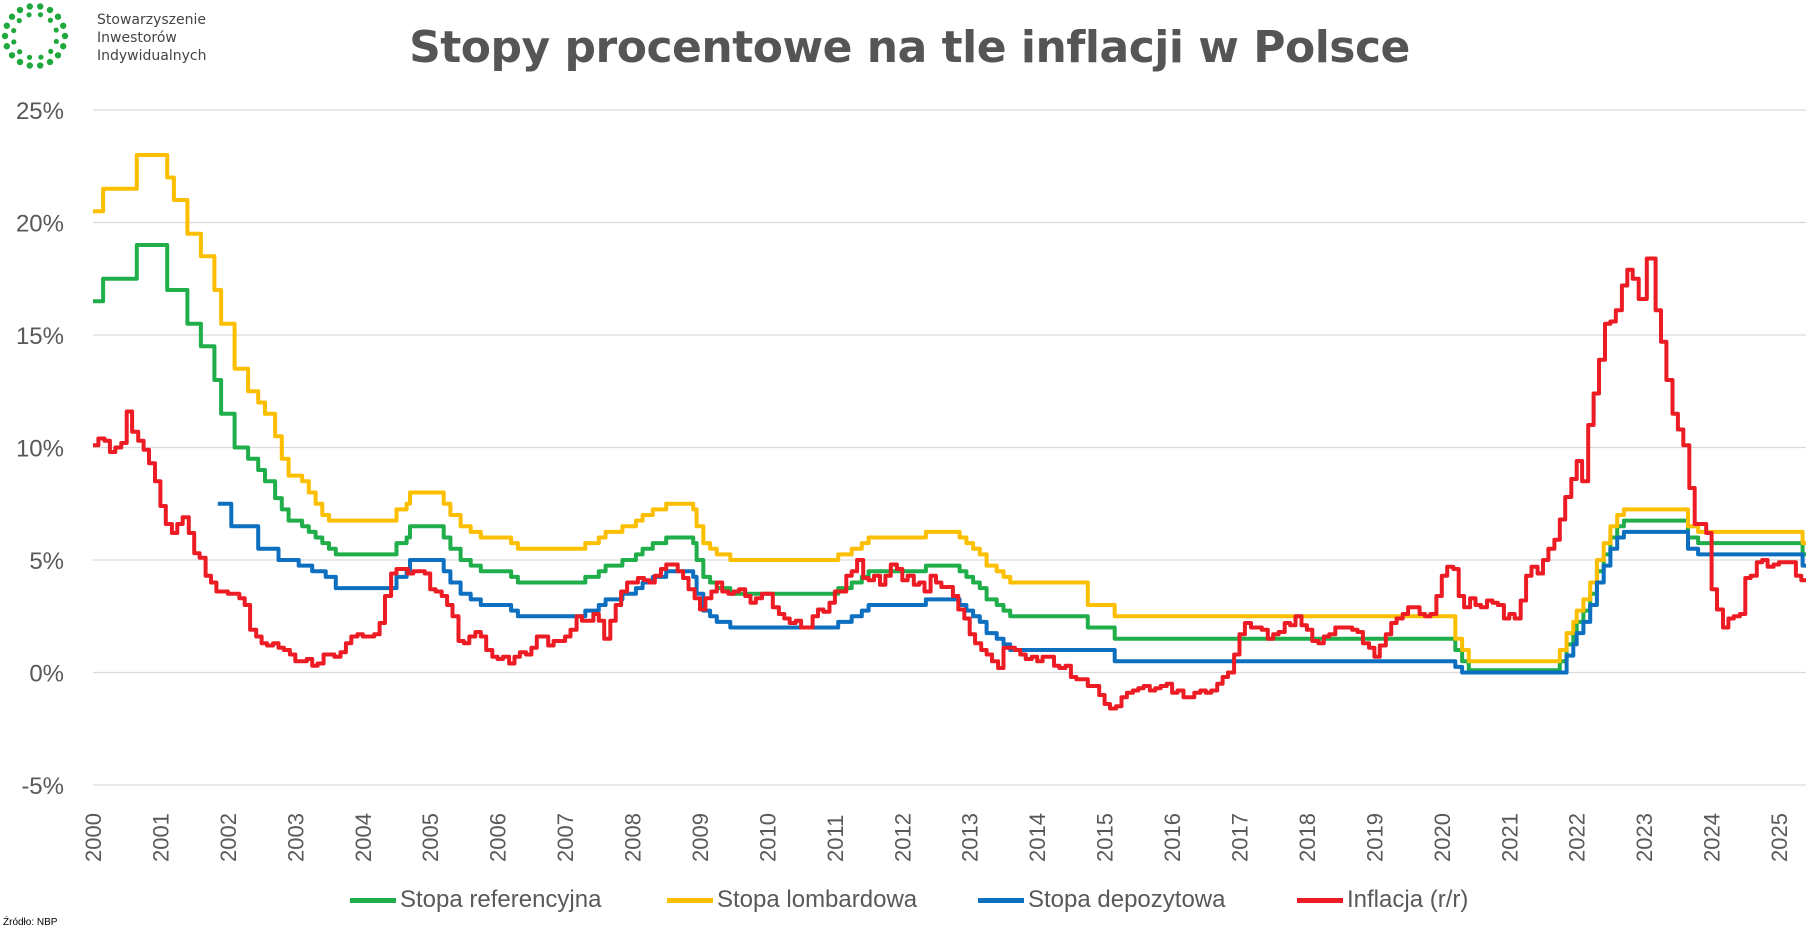 The image size is (1819, 931). Describe the element at coordinates (46, 674) in the screenshot. I see `y-tick-label: 0%` at that location.